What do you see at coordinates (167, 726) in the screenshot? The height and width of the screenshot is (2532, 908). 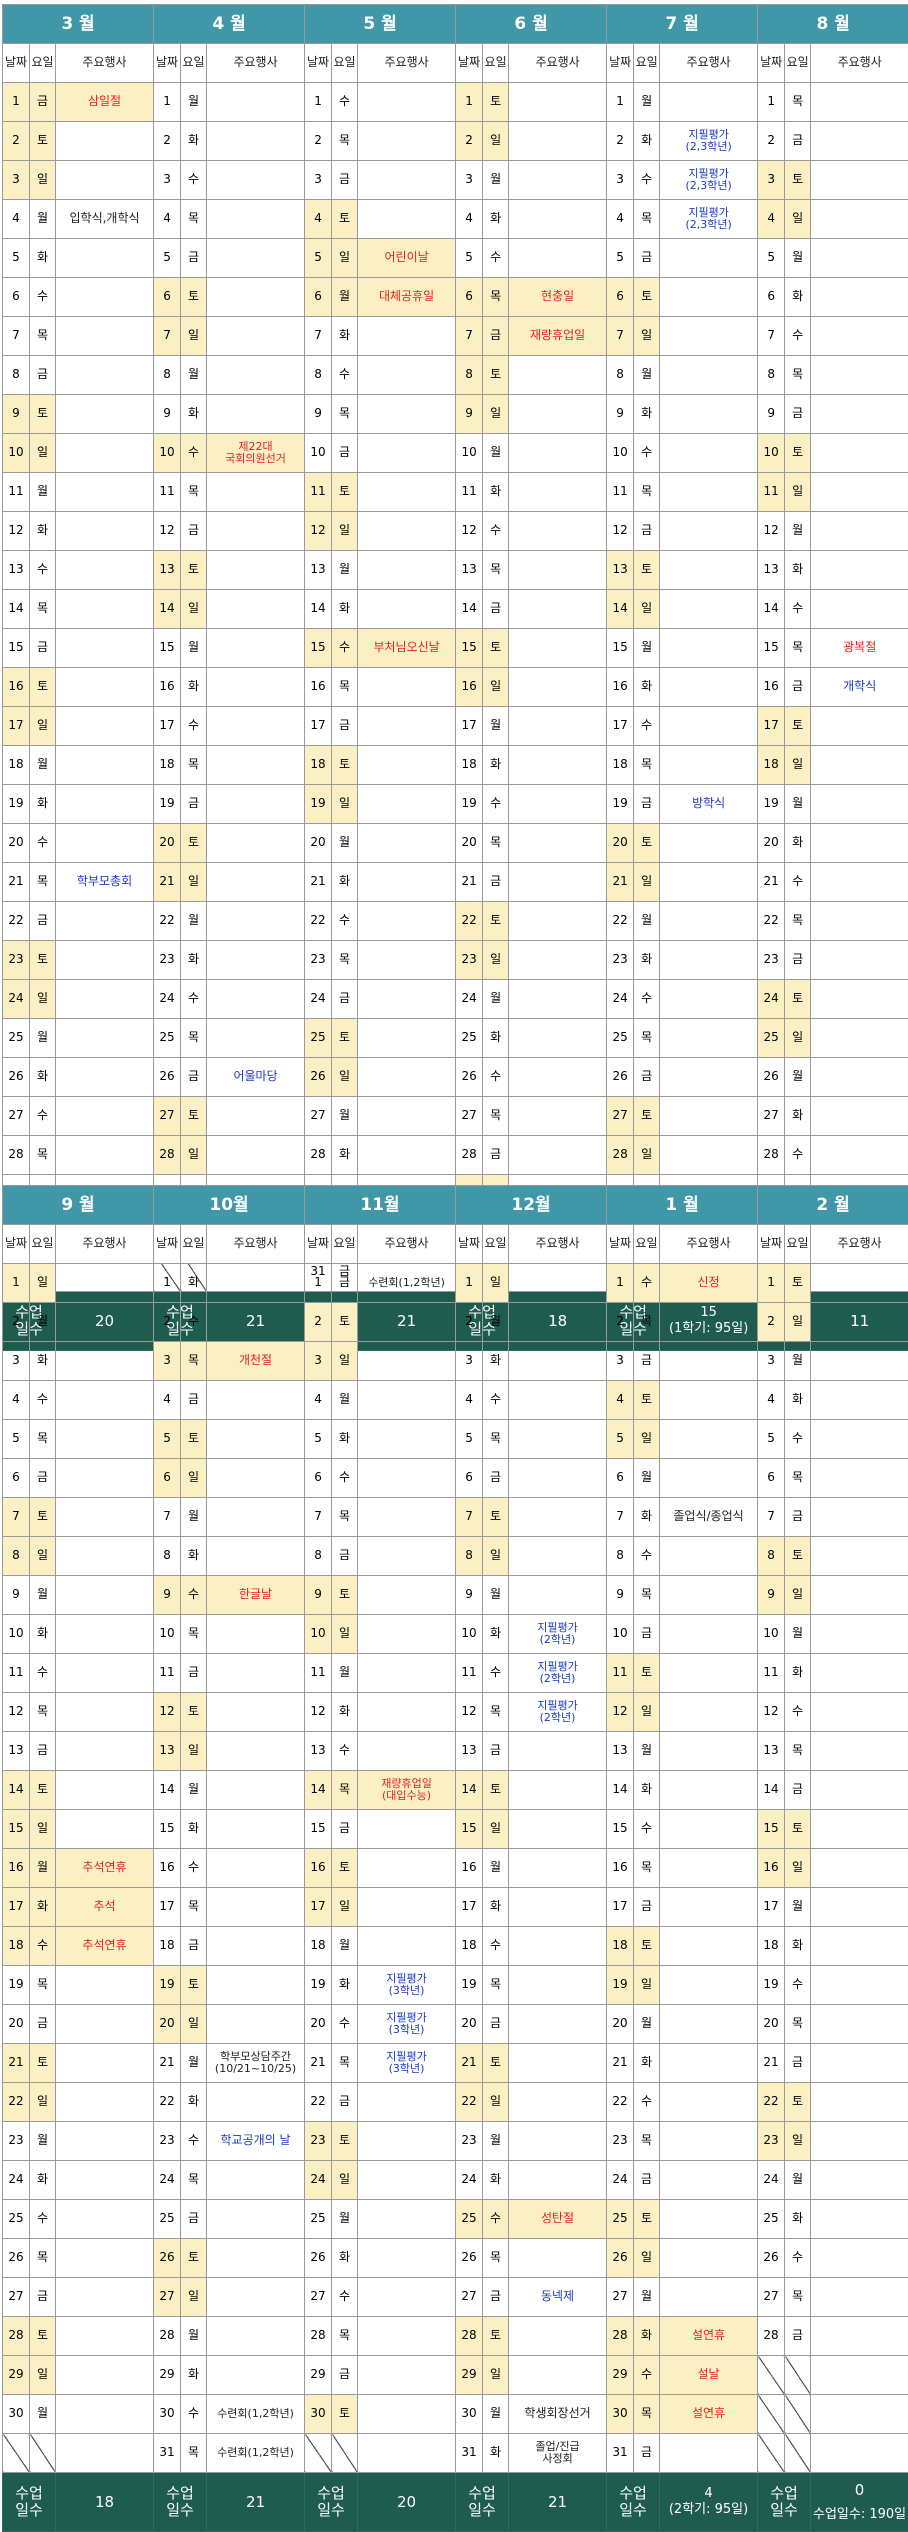 I see `date-cell: 17` at bounding box center [167, 726].